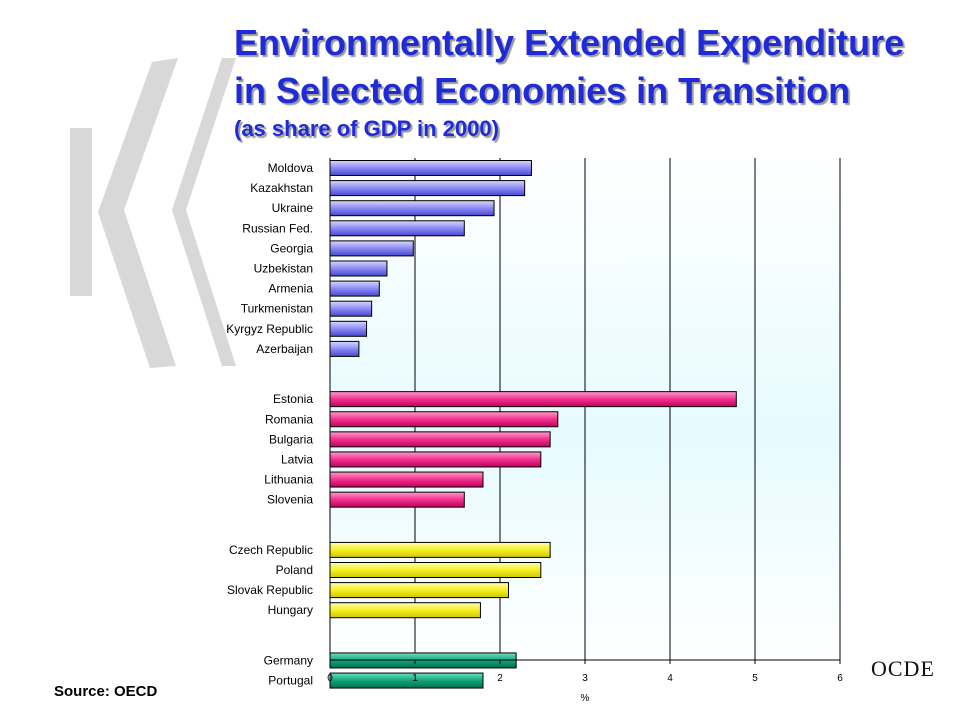 This screenshot has height=720, width=960. I want to click on logo-chevron-outer, so click(138, 213).